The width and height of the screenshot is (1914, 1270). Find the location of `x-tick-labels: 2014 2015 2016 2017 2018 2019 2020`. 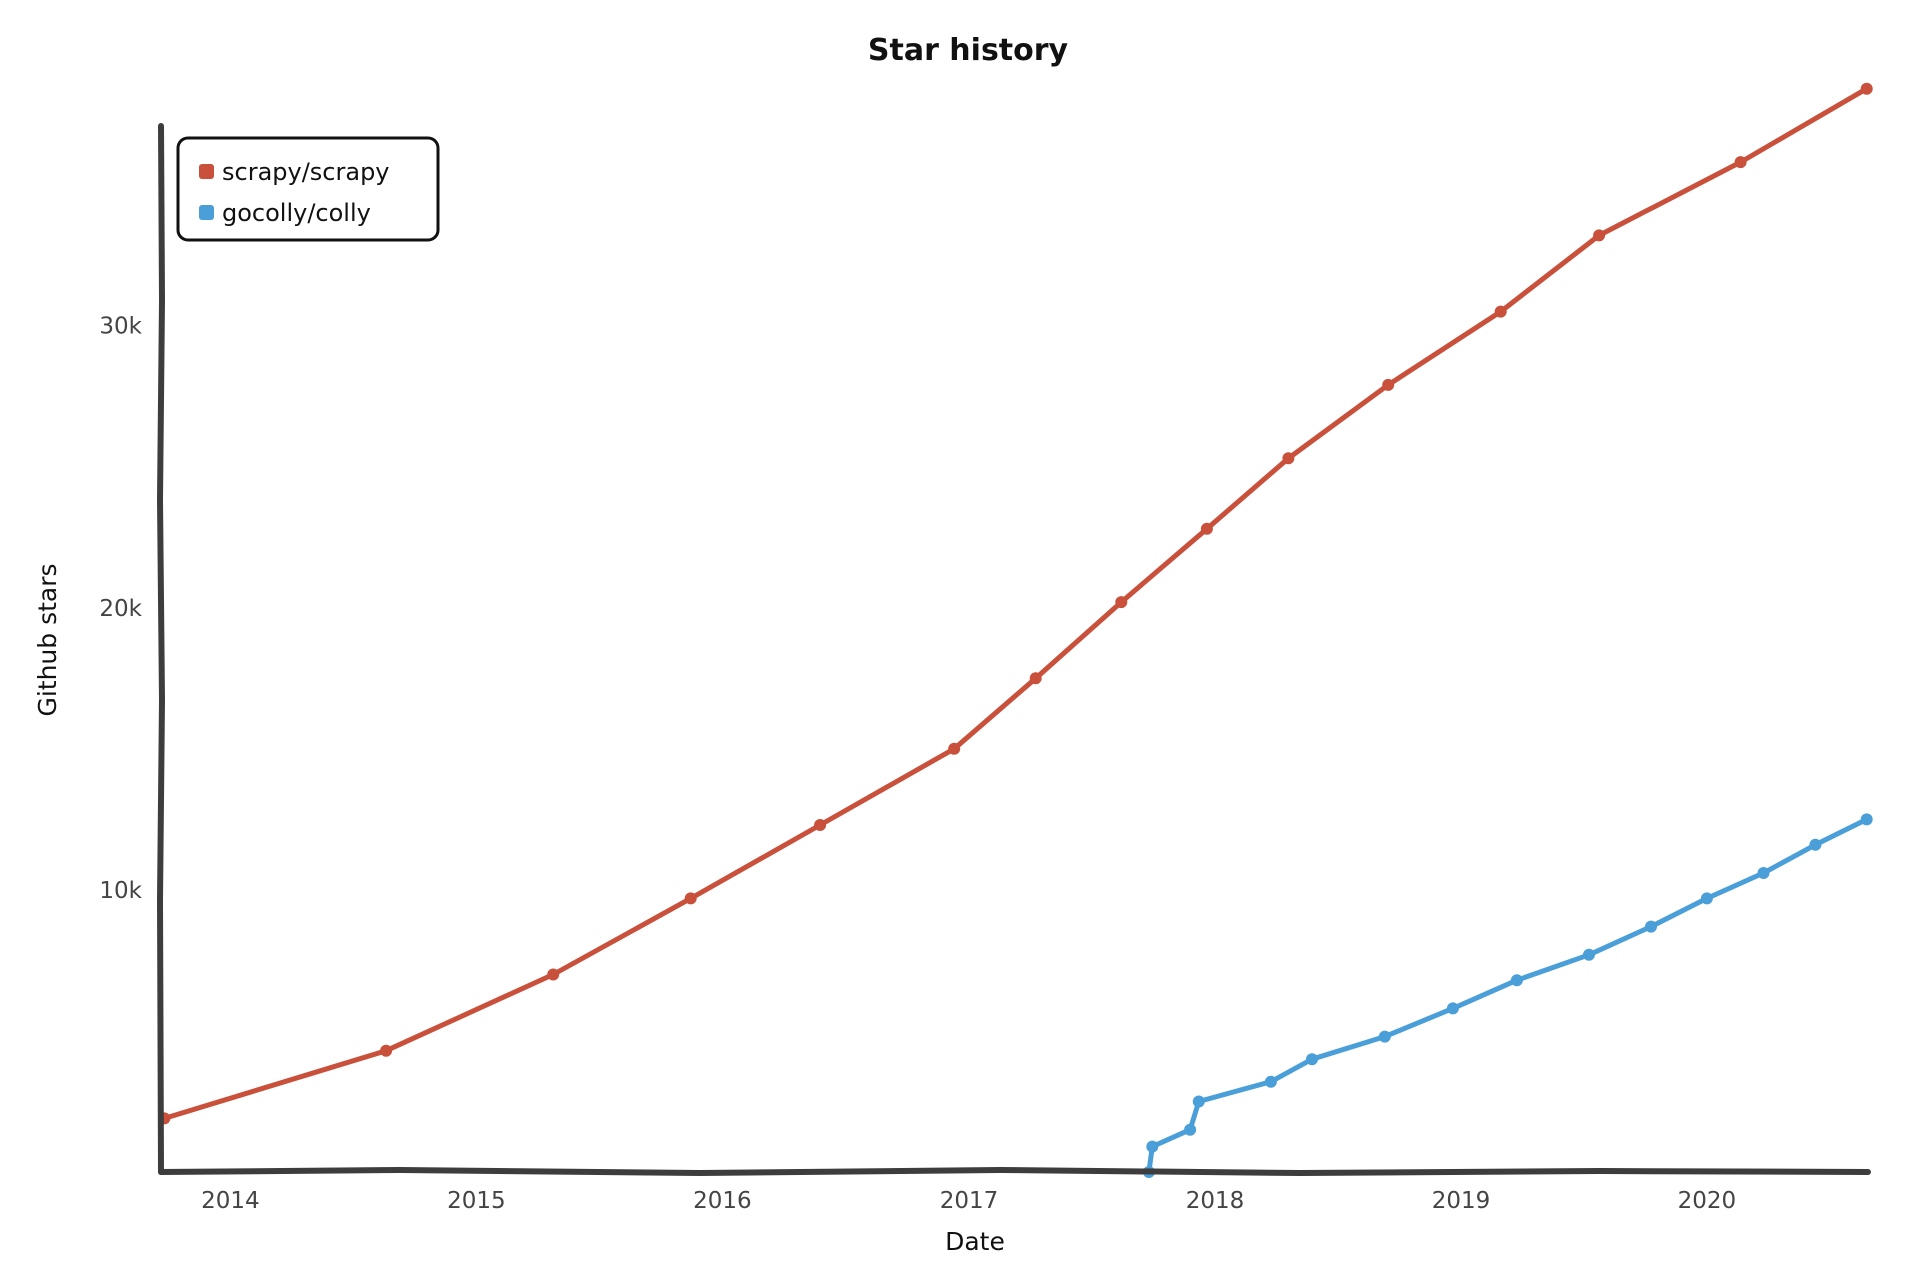

x-tick-labels: 2014 2015 2016 2017 2018 2019 2020 is located at coordinates (968, 1201).